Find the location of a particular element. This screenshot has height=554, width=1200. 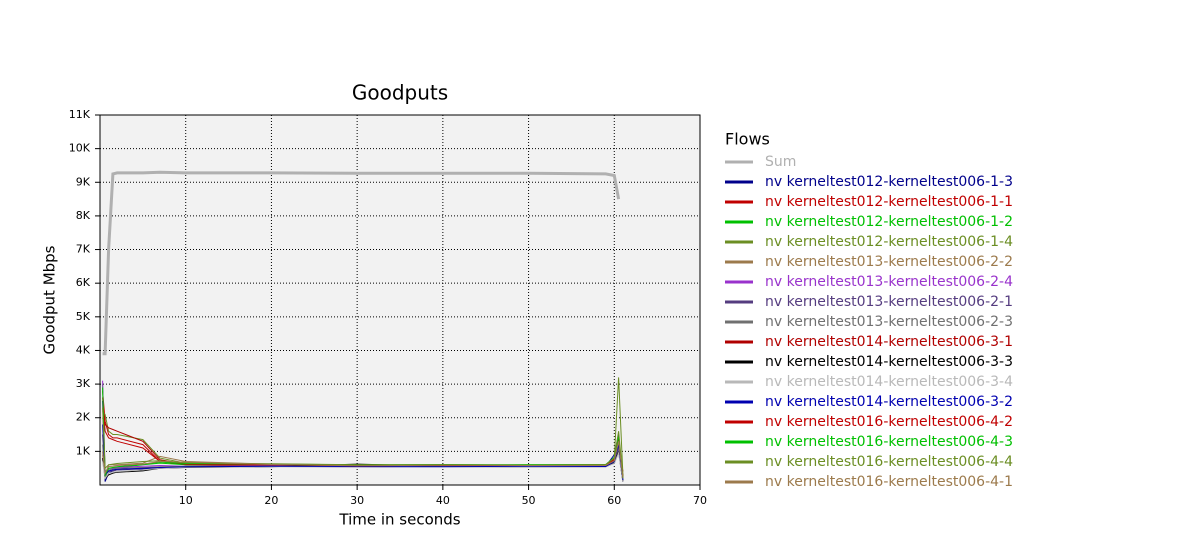

legend-label: nv kerneltest014-kerneltest006-3-4 is located at coordinates (889, 382).